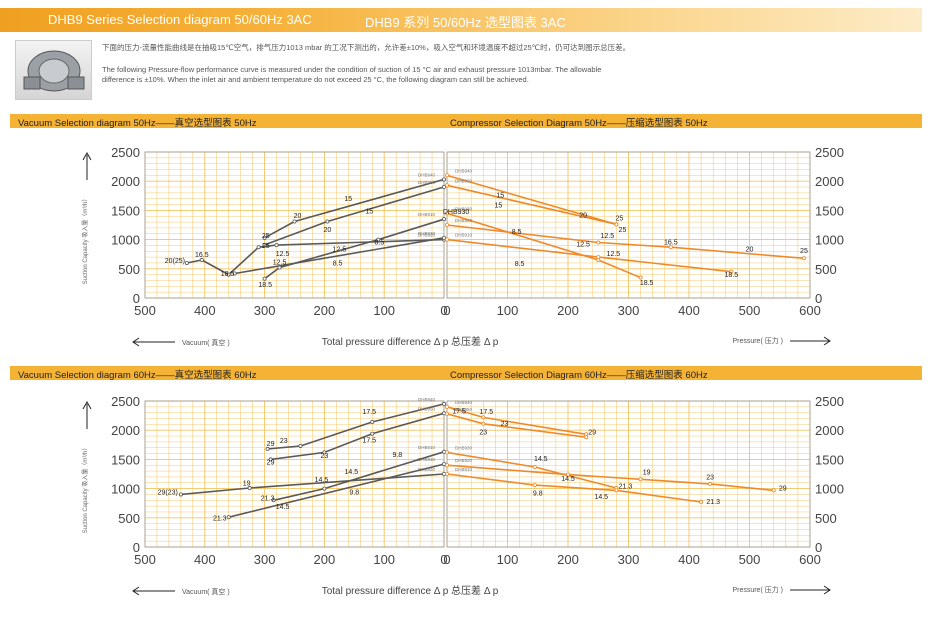 This screenshot has height=626, width=950. I want to click on y-tick-label-left: 0, so click(136, 547).